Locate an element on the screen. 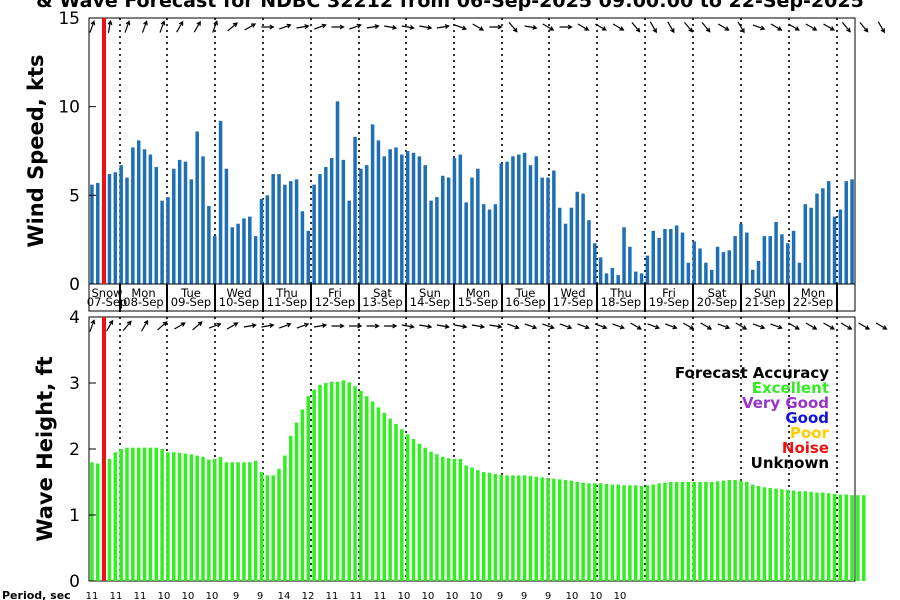 The image size is (900, 600). legend-item: Excellent is located at coordinates (790, 388).